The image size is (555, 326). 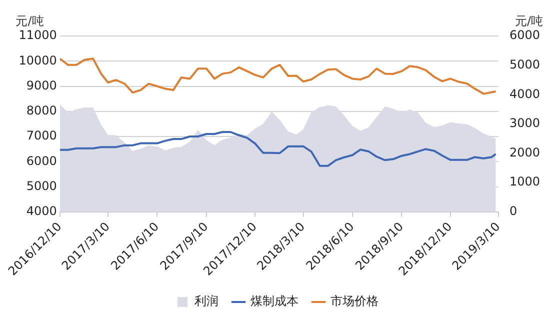 What do you see at coordinates (206, 301) in the screenshot?
I see `legend-label: 利润` at bounding box center [206, 301].